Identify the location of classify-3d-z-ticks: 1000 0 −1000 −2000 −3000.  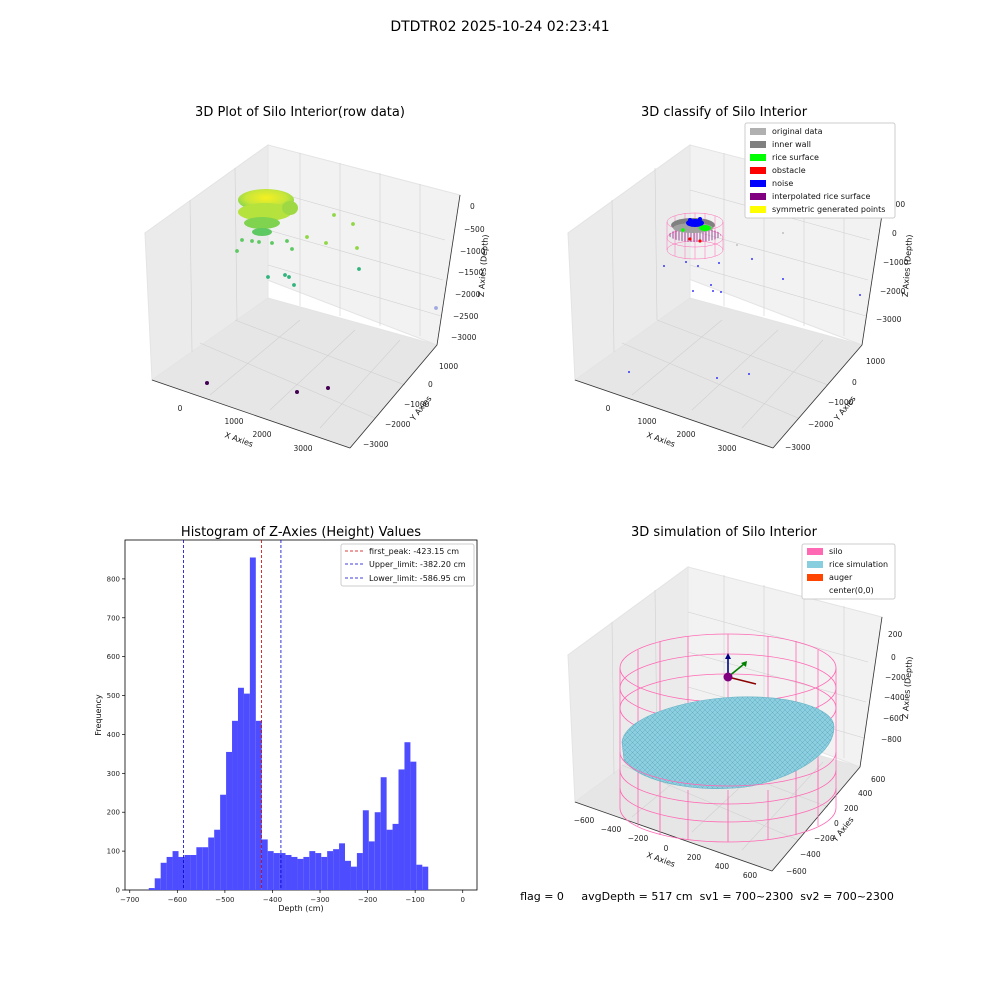
(892, 262).